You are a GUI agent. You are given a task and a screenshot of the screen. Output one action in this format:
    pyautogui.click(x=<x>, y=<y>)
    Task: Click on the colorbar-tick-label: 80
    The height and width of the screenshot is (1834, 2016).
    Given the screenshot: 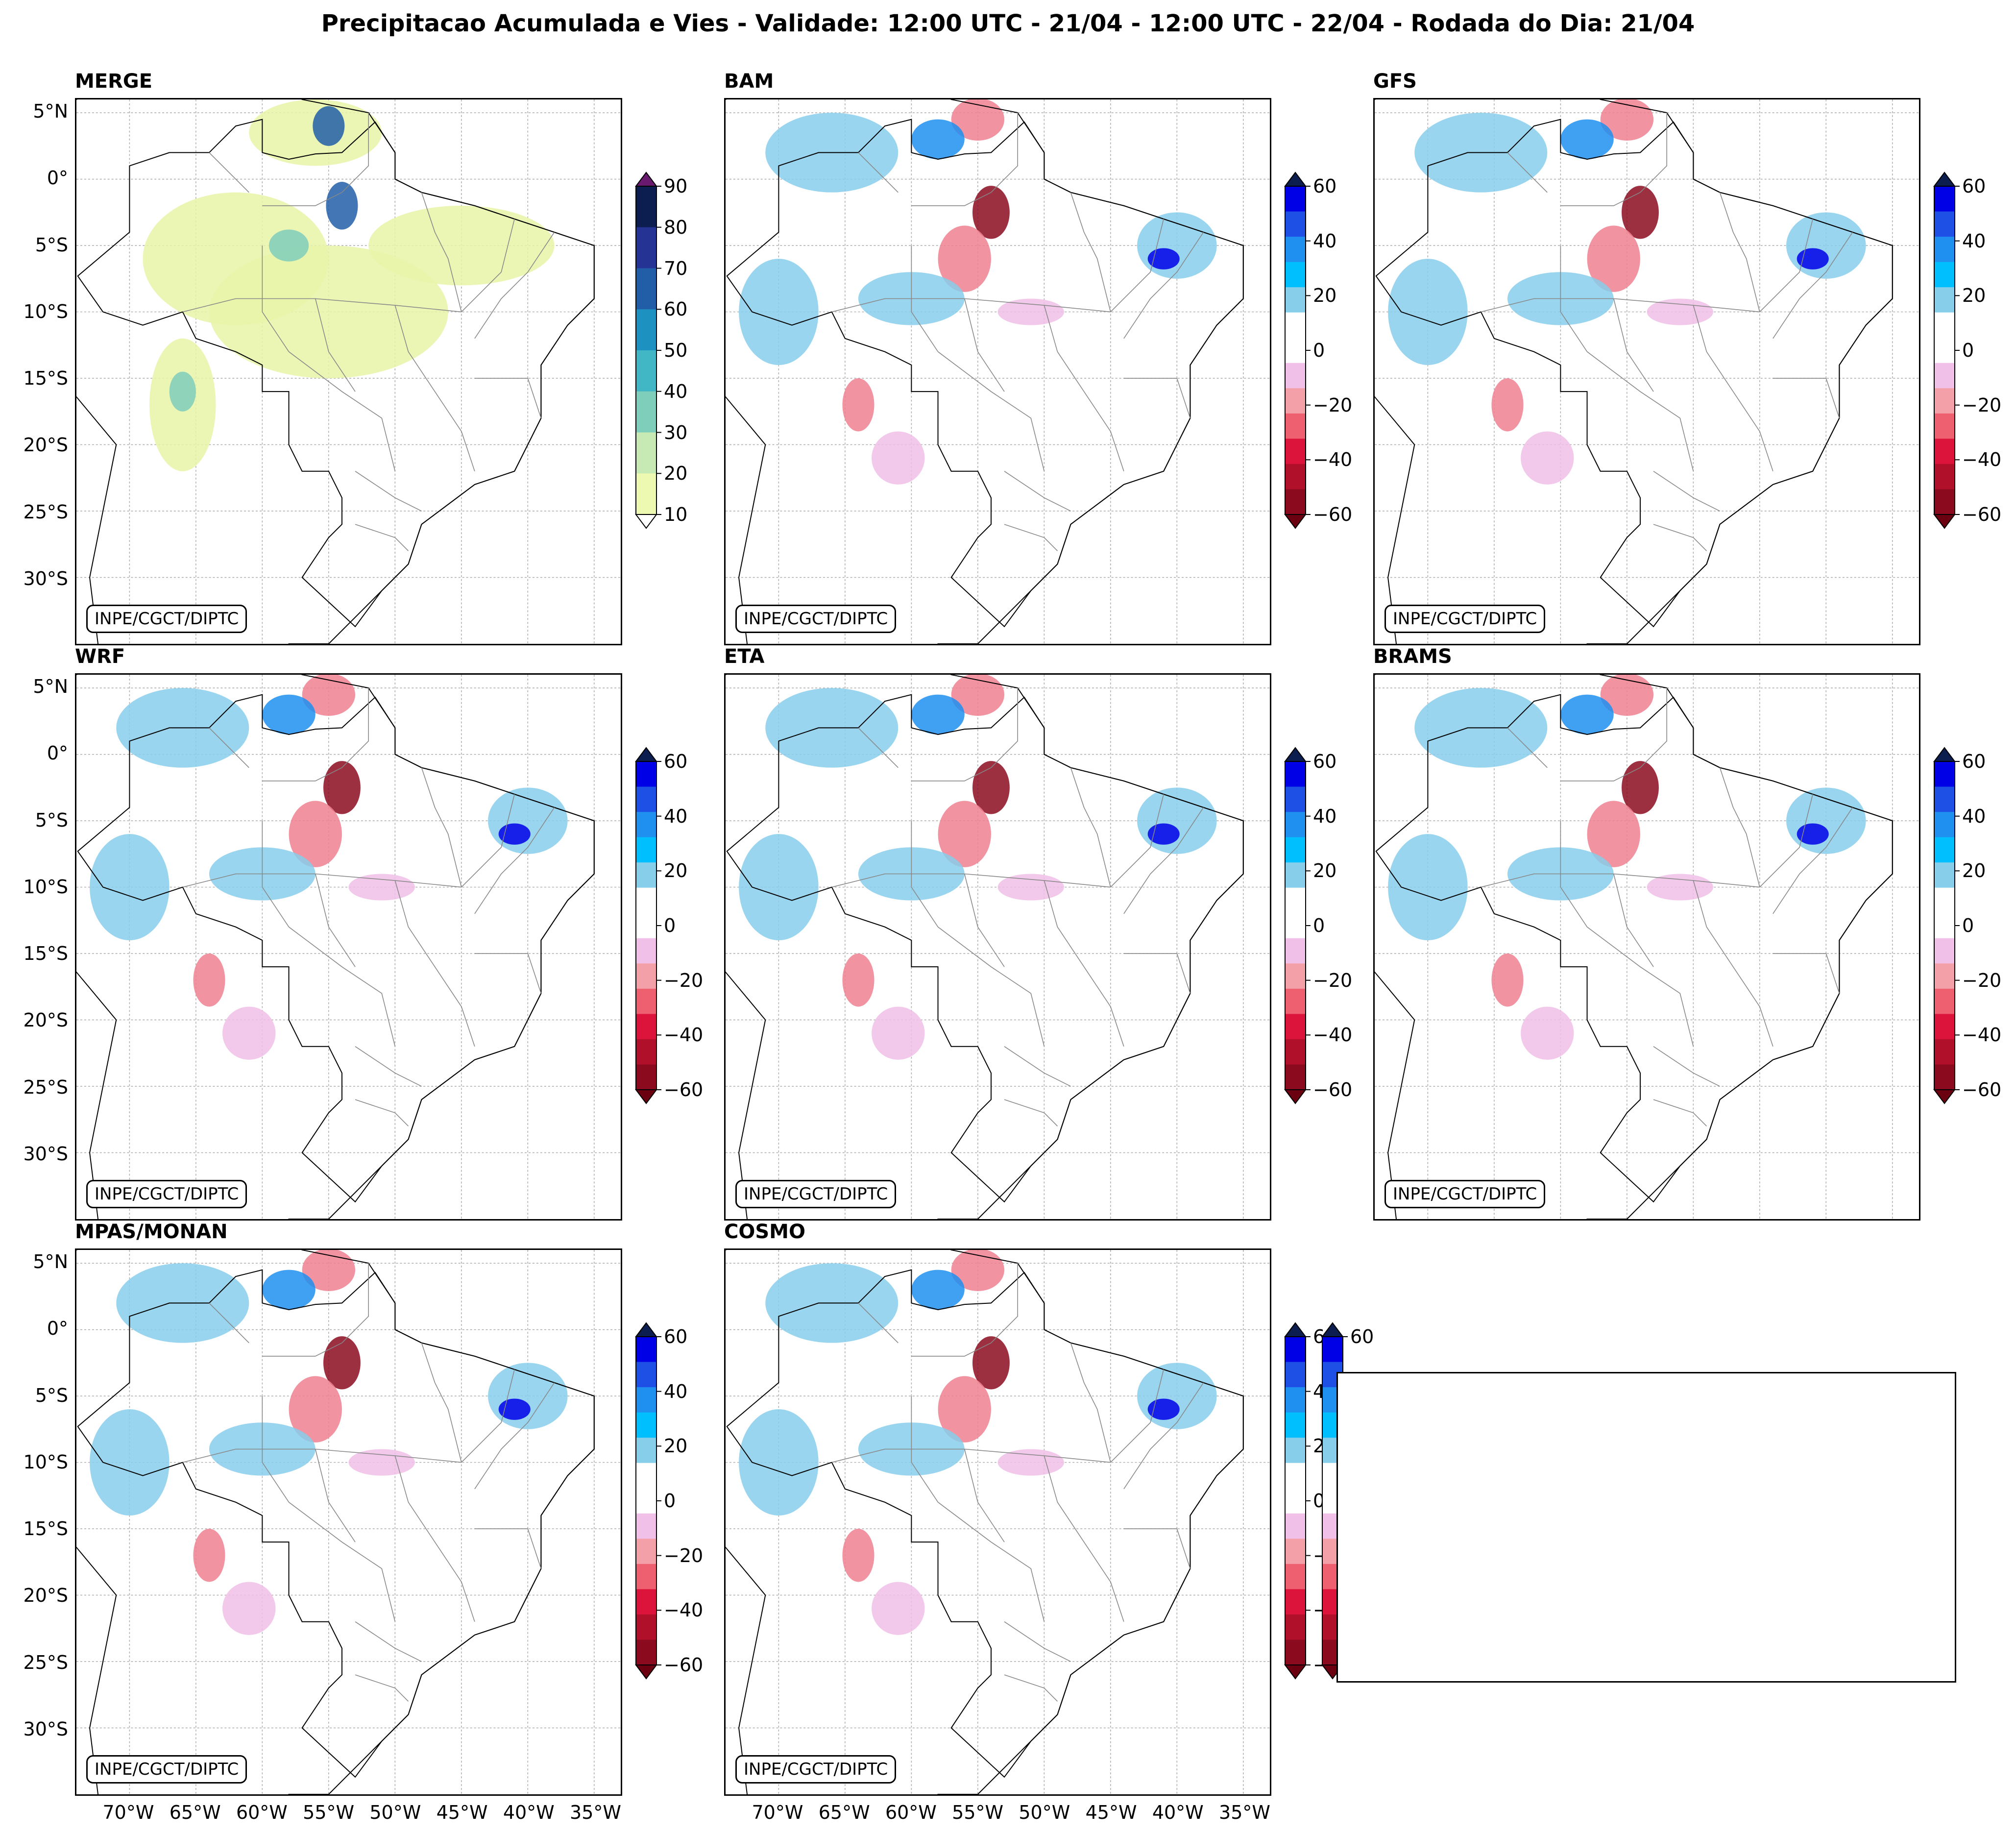 What is the action you would take?
    pyautogui.click(x=676, y=227)
    